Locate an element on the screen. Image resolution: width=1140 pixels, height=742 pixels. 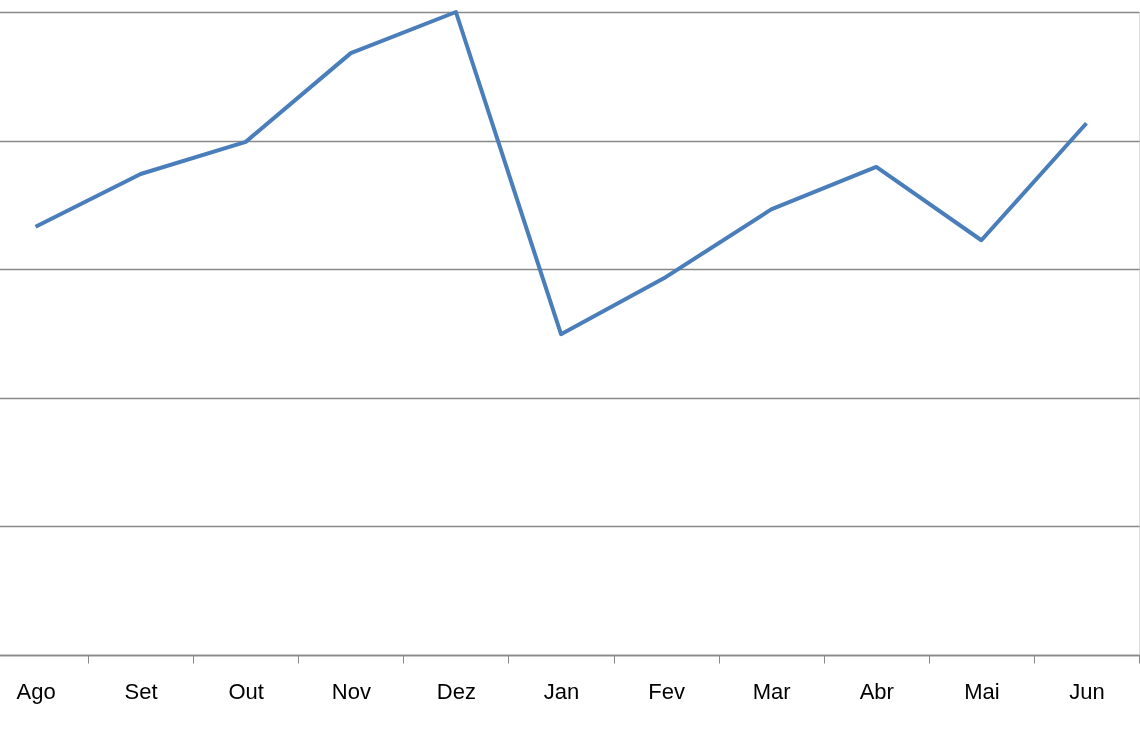
x-tick-label: Abr is located at coordinates (876, 691).